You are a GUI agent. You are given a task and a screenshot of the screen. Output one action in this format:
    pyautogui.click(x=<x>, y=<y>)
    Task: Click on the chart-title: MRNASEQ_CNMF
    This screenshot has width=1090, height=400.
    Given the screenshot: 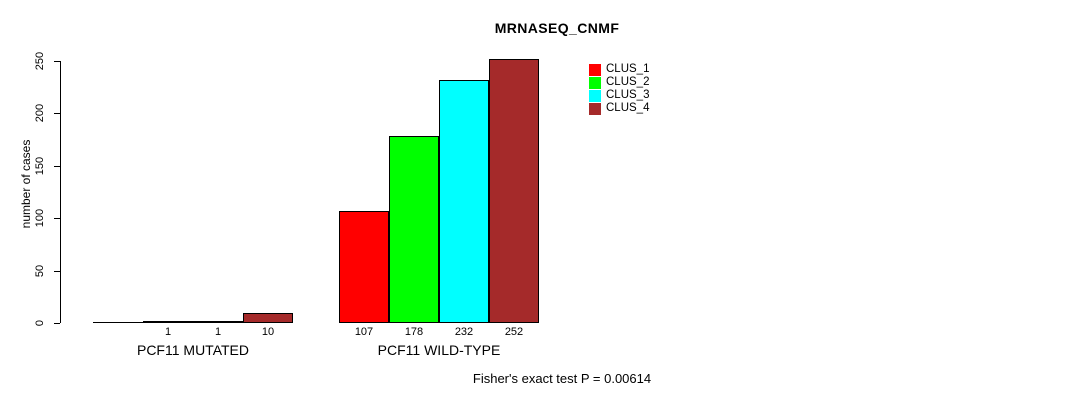 What is the action you would take?
    pyautogui.click(x=557, y=28)
    